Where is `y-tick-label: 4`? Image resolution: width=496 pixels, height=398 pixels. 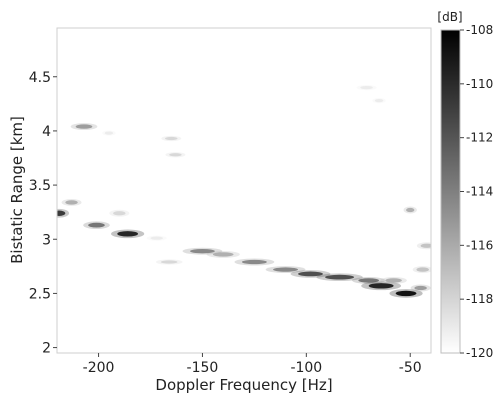
y-tick-label: 4 is located at coordinates (46, 132).